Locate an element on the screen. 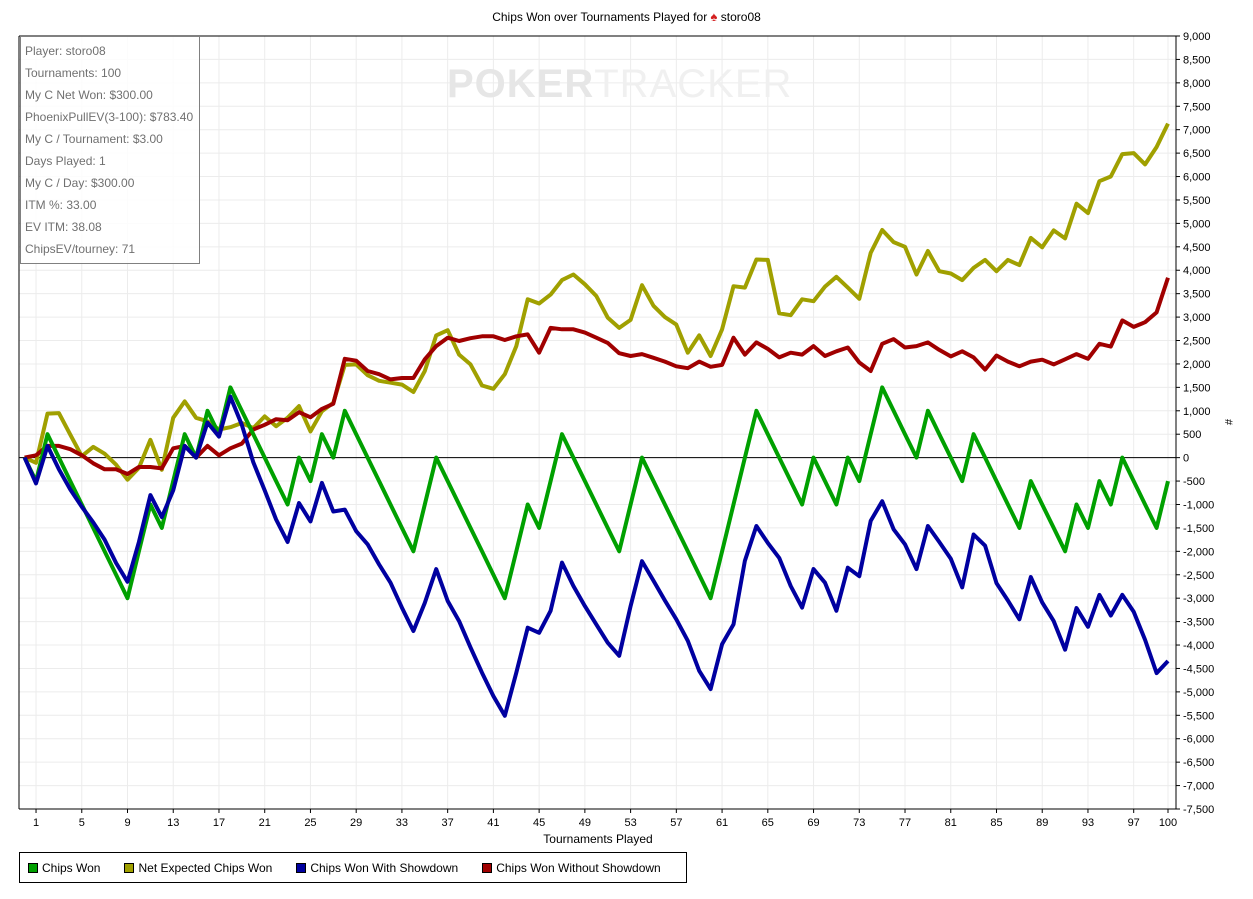  x-tick-label: 29 is located at coordinates (356, 823).